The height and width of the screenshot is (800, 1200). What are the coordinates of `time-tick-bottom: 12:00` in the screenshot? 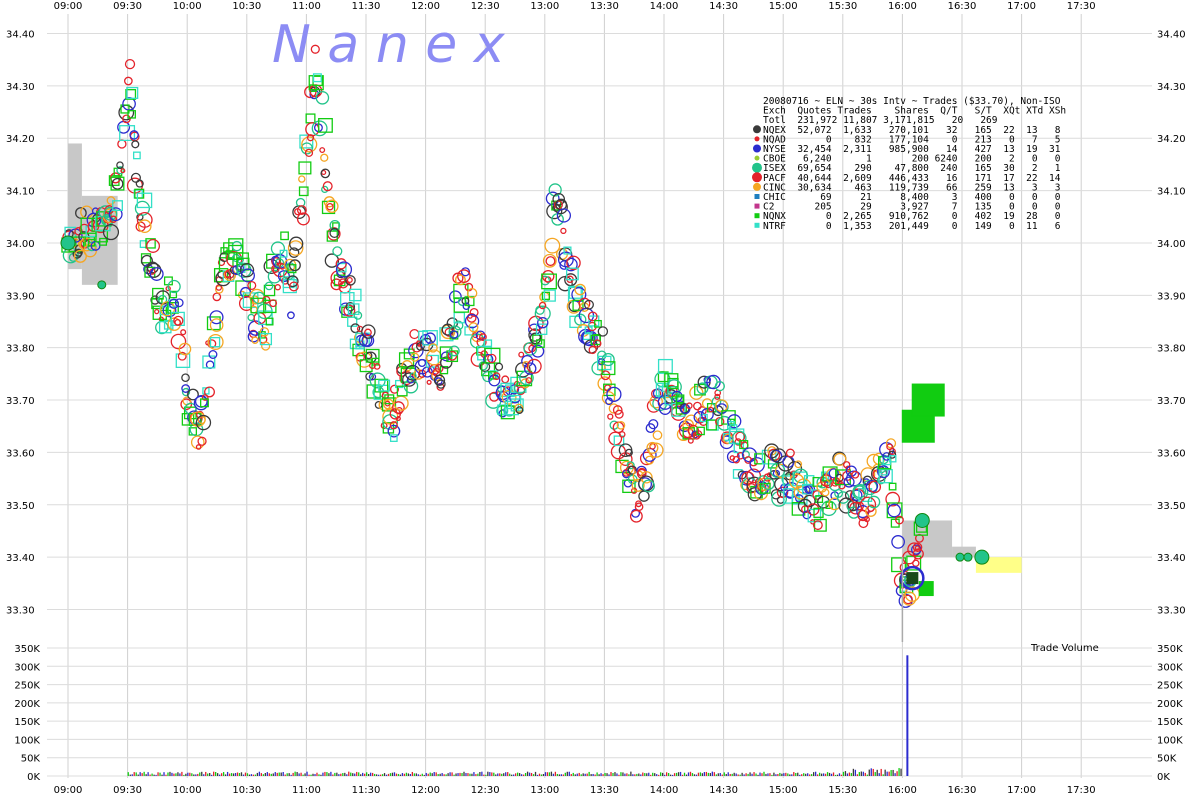 It's located at (425, 790).